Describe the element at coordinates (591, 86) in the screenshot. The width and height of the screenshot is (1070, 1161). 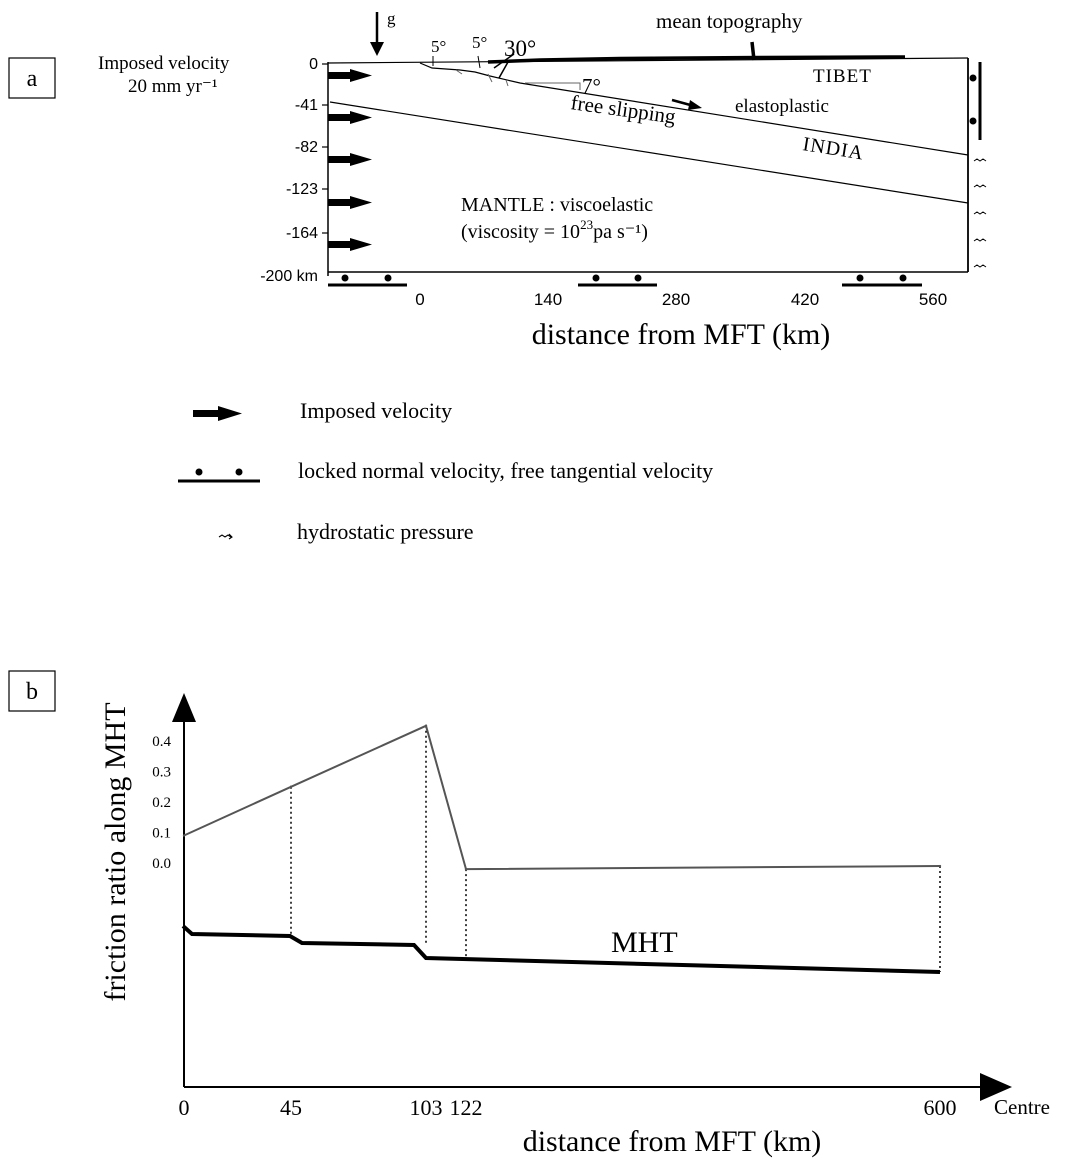
I see `angle-label-7: 7°` at that location.